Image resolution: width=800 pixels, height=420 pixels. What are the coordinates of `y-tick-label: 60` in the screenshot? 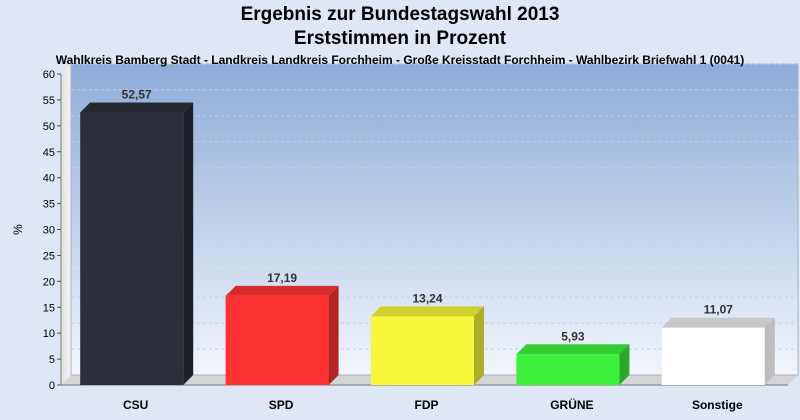 It's located at (49, 75).